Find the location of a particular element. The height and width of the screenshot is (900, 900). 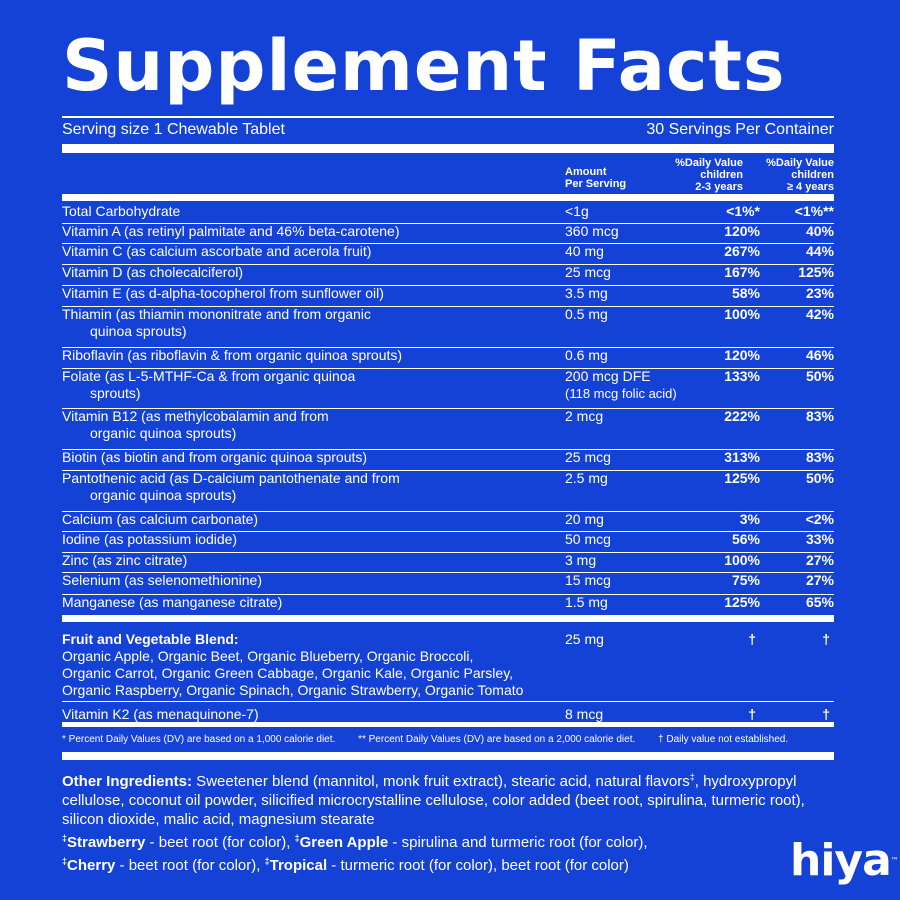

footnote-dagger: † Daily value not established. is located at coordinates (723, 739).